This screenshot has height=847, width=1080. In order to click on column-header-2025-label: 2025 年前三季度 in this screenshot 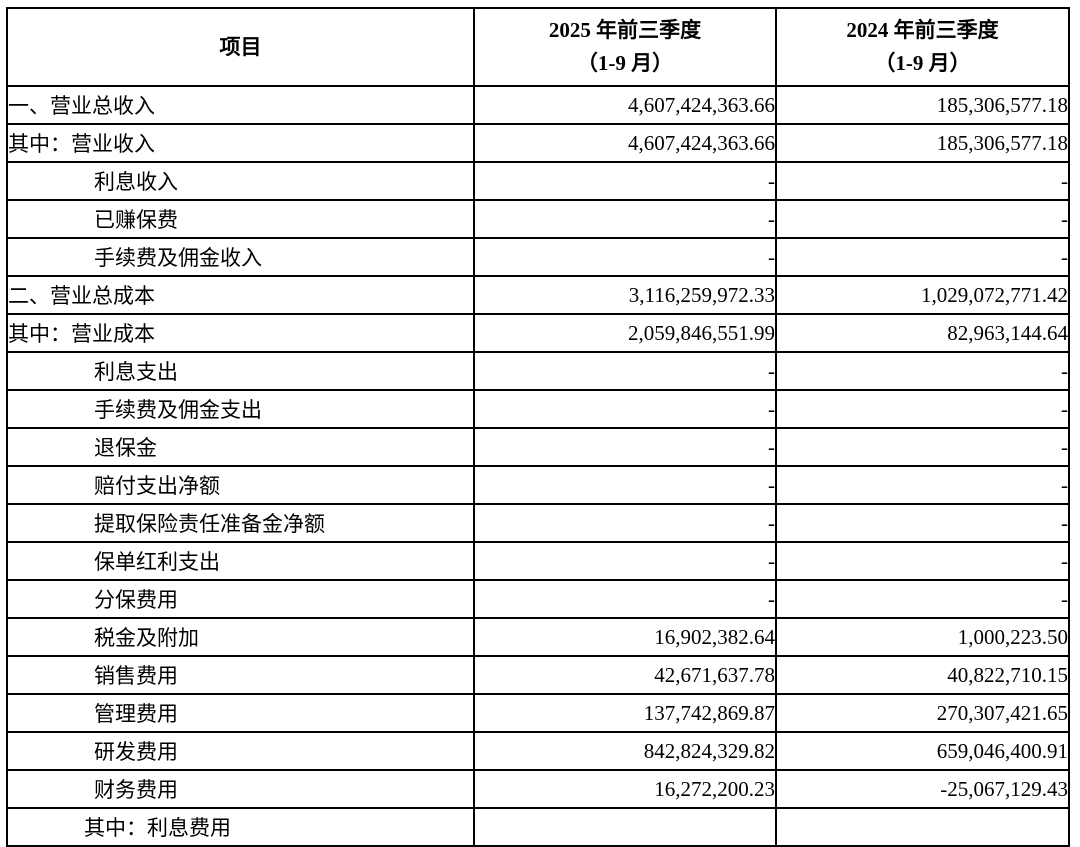, I will do `click(625, 30)`.